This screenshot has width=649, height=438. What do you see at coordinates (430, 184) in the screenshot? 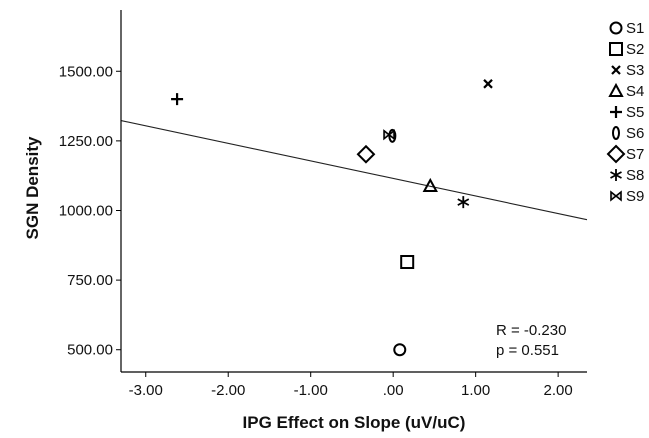
I see `data-point-s4` at bounding box center [430, 184].